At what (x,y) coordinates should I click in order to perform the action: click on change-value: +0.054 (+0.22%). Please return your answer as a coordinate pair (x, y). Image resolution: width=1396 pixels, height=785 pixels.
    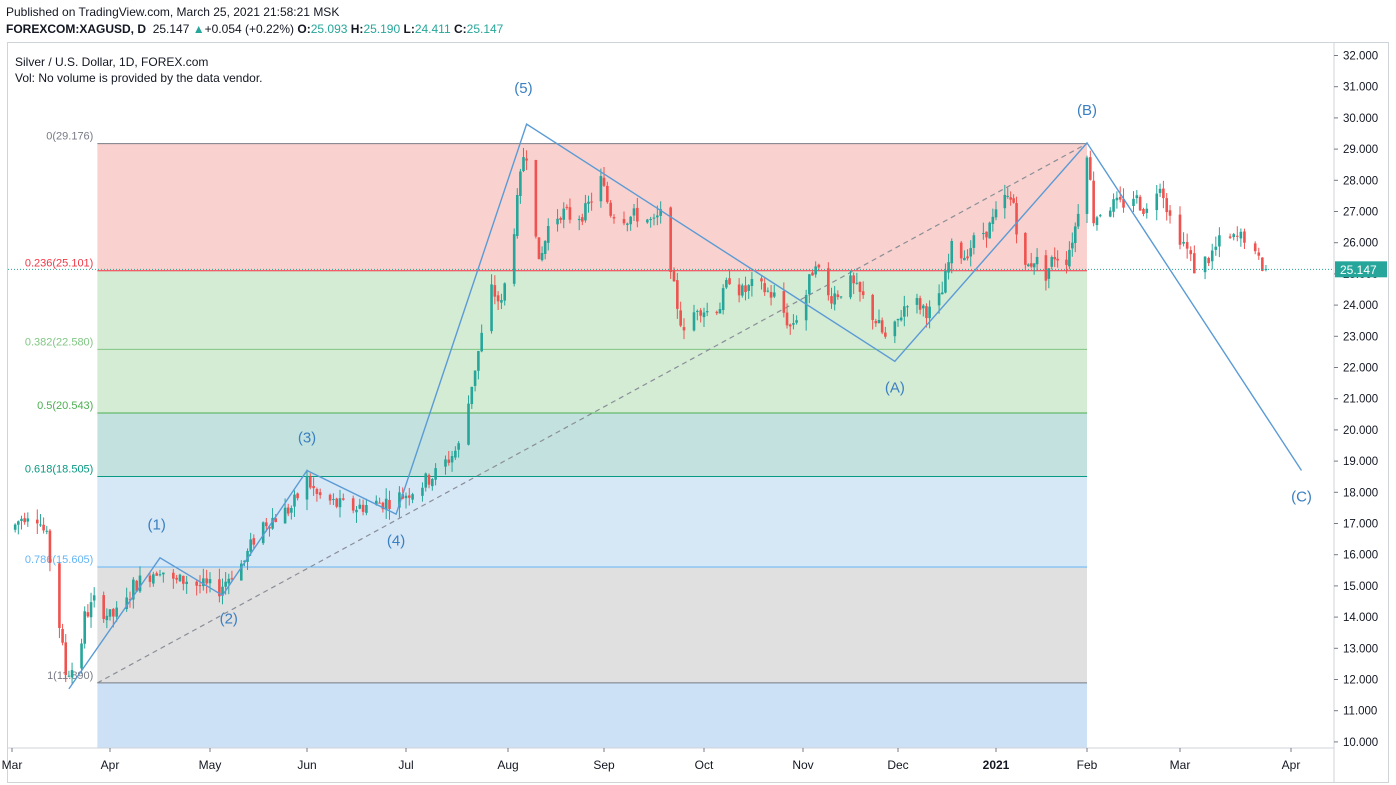
    Looking at the image, I should click on (249, 29).